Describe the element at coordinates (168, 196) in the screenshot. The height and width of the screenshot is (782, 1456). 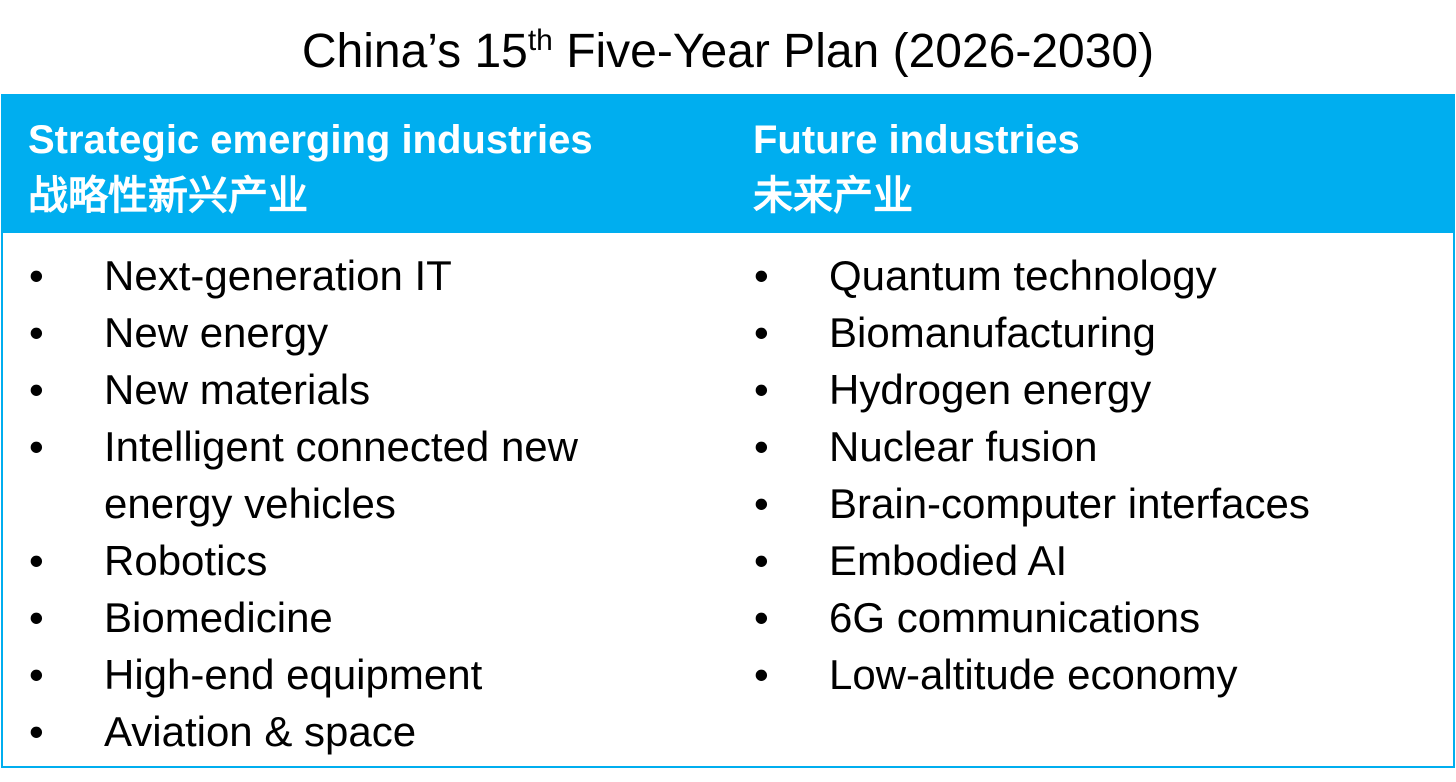
I see `heading-cn: 战略性新兴产业` at that location.